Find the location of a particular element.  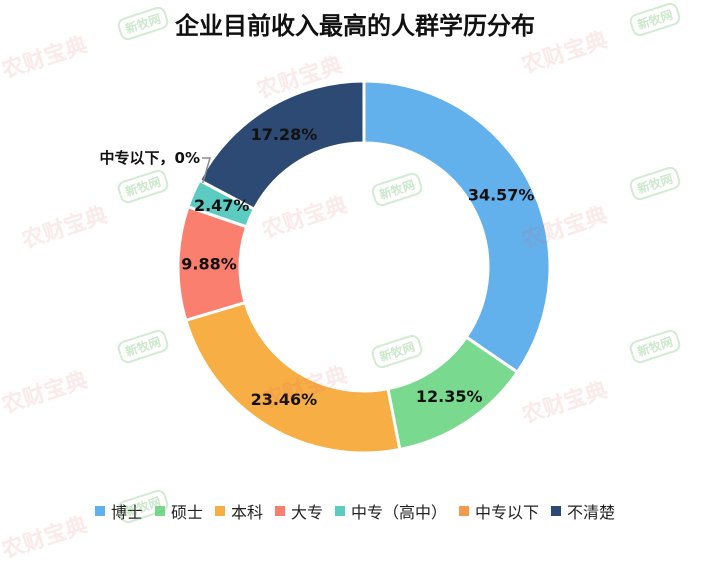

legend-item: 本科 is located at coordinates (238, 511).